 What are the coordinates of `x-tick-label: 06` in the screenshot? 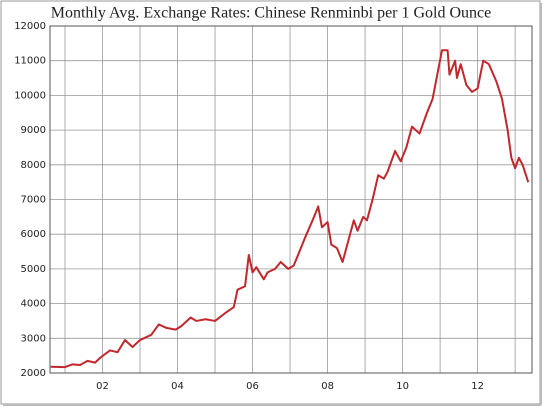 It's located at (252, 386).